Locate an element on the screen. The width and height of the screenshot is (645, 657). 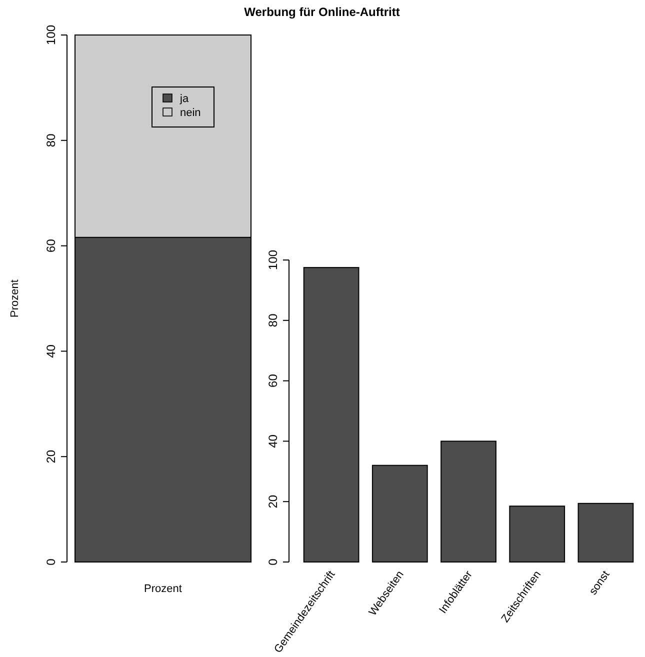
legend-label: ja is located at coordinates (184, 99).